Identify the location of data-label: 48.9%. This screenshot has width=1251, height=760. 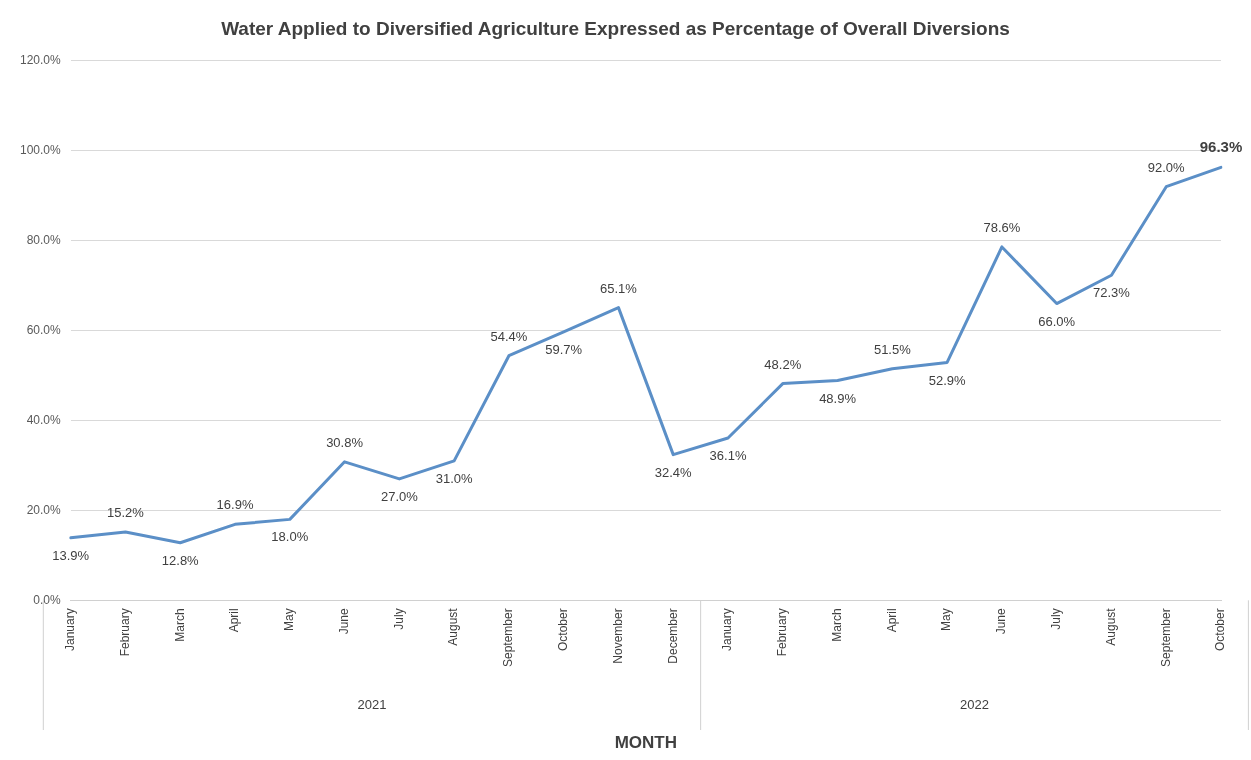
(838, 398).